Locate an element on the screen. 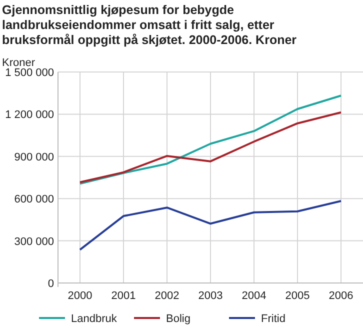  y-tick-label: 600 000 is located at coordinates (34, 200).